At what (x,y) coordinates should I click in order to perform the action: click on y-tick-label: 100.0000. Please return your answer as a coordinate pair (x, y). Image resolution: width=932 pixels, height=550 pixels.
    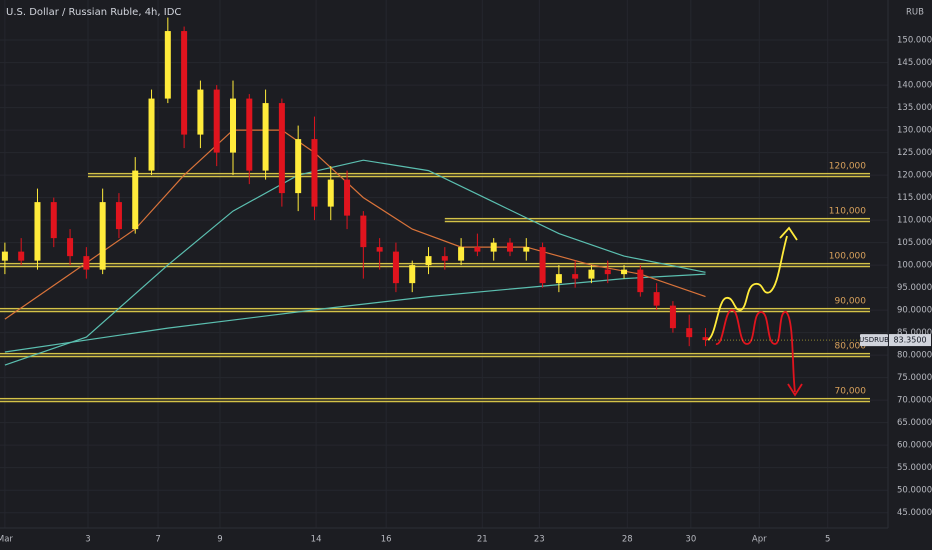
    Looking at the image, I should click on (914, 266).